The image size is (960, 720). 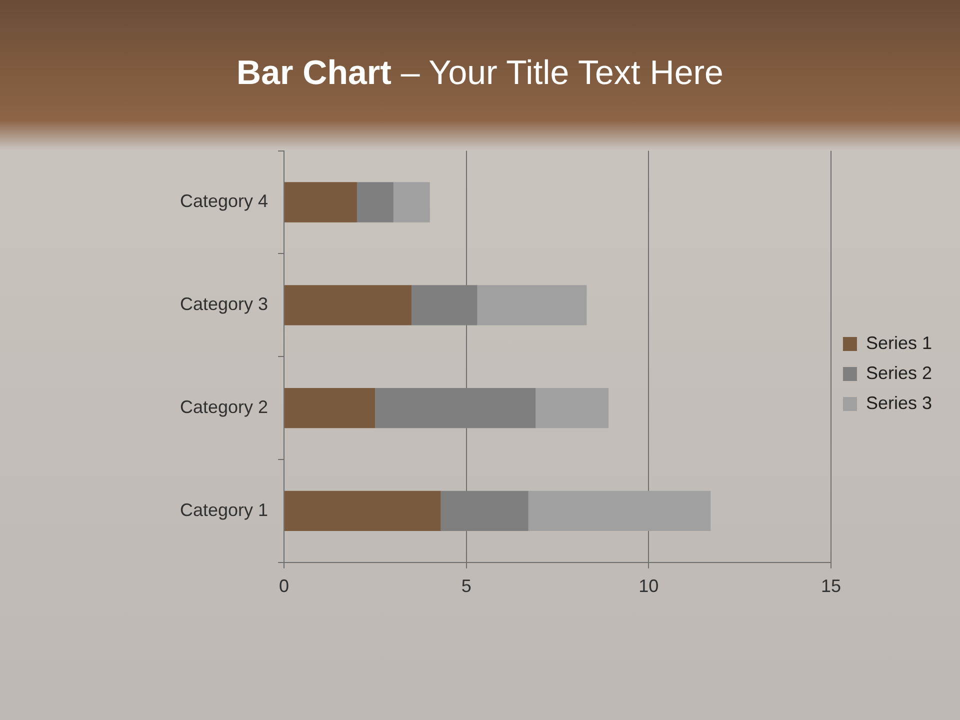 What do you see at coordinates (224, 201) in the screenshot?
I see `y-tick-label: Category 4` at bounding box center [224, 201].